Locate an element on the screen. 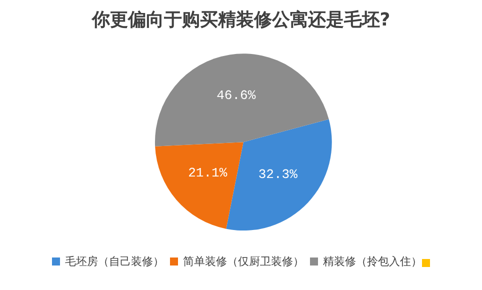  legend-label: 精装修（拎包入住） is located at coordinates (372, 261).